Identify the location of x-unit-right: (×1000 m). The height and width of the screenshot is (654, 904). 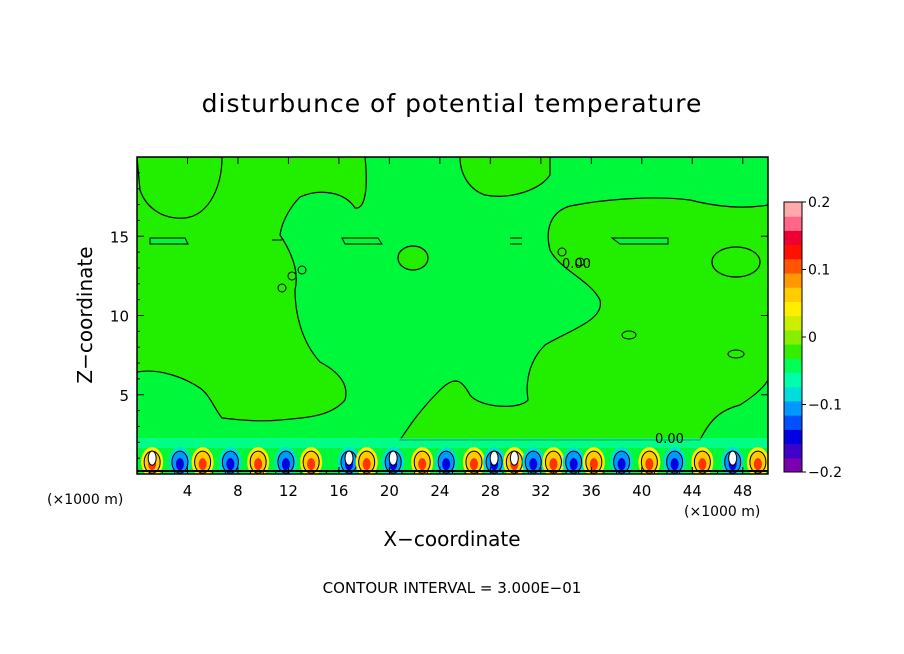
(722, 512).